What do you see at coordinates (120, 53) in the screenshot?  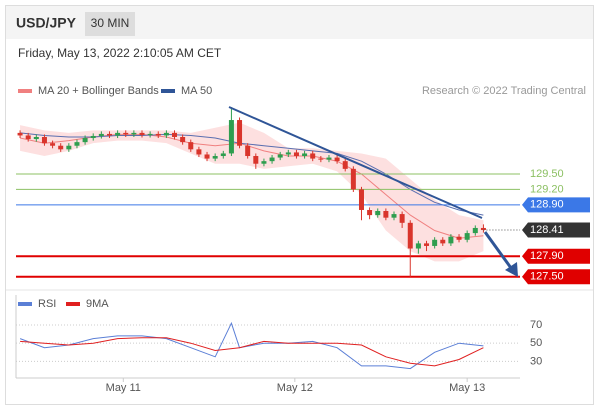 I see `datetime: Friday, May 13, 2022 2:10:05 AM CET` at bounding box center [120, 53].